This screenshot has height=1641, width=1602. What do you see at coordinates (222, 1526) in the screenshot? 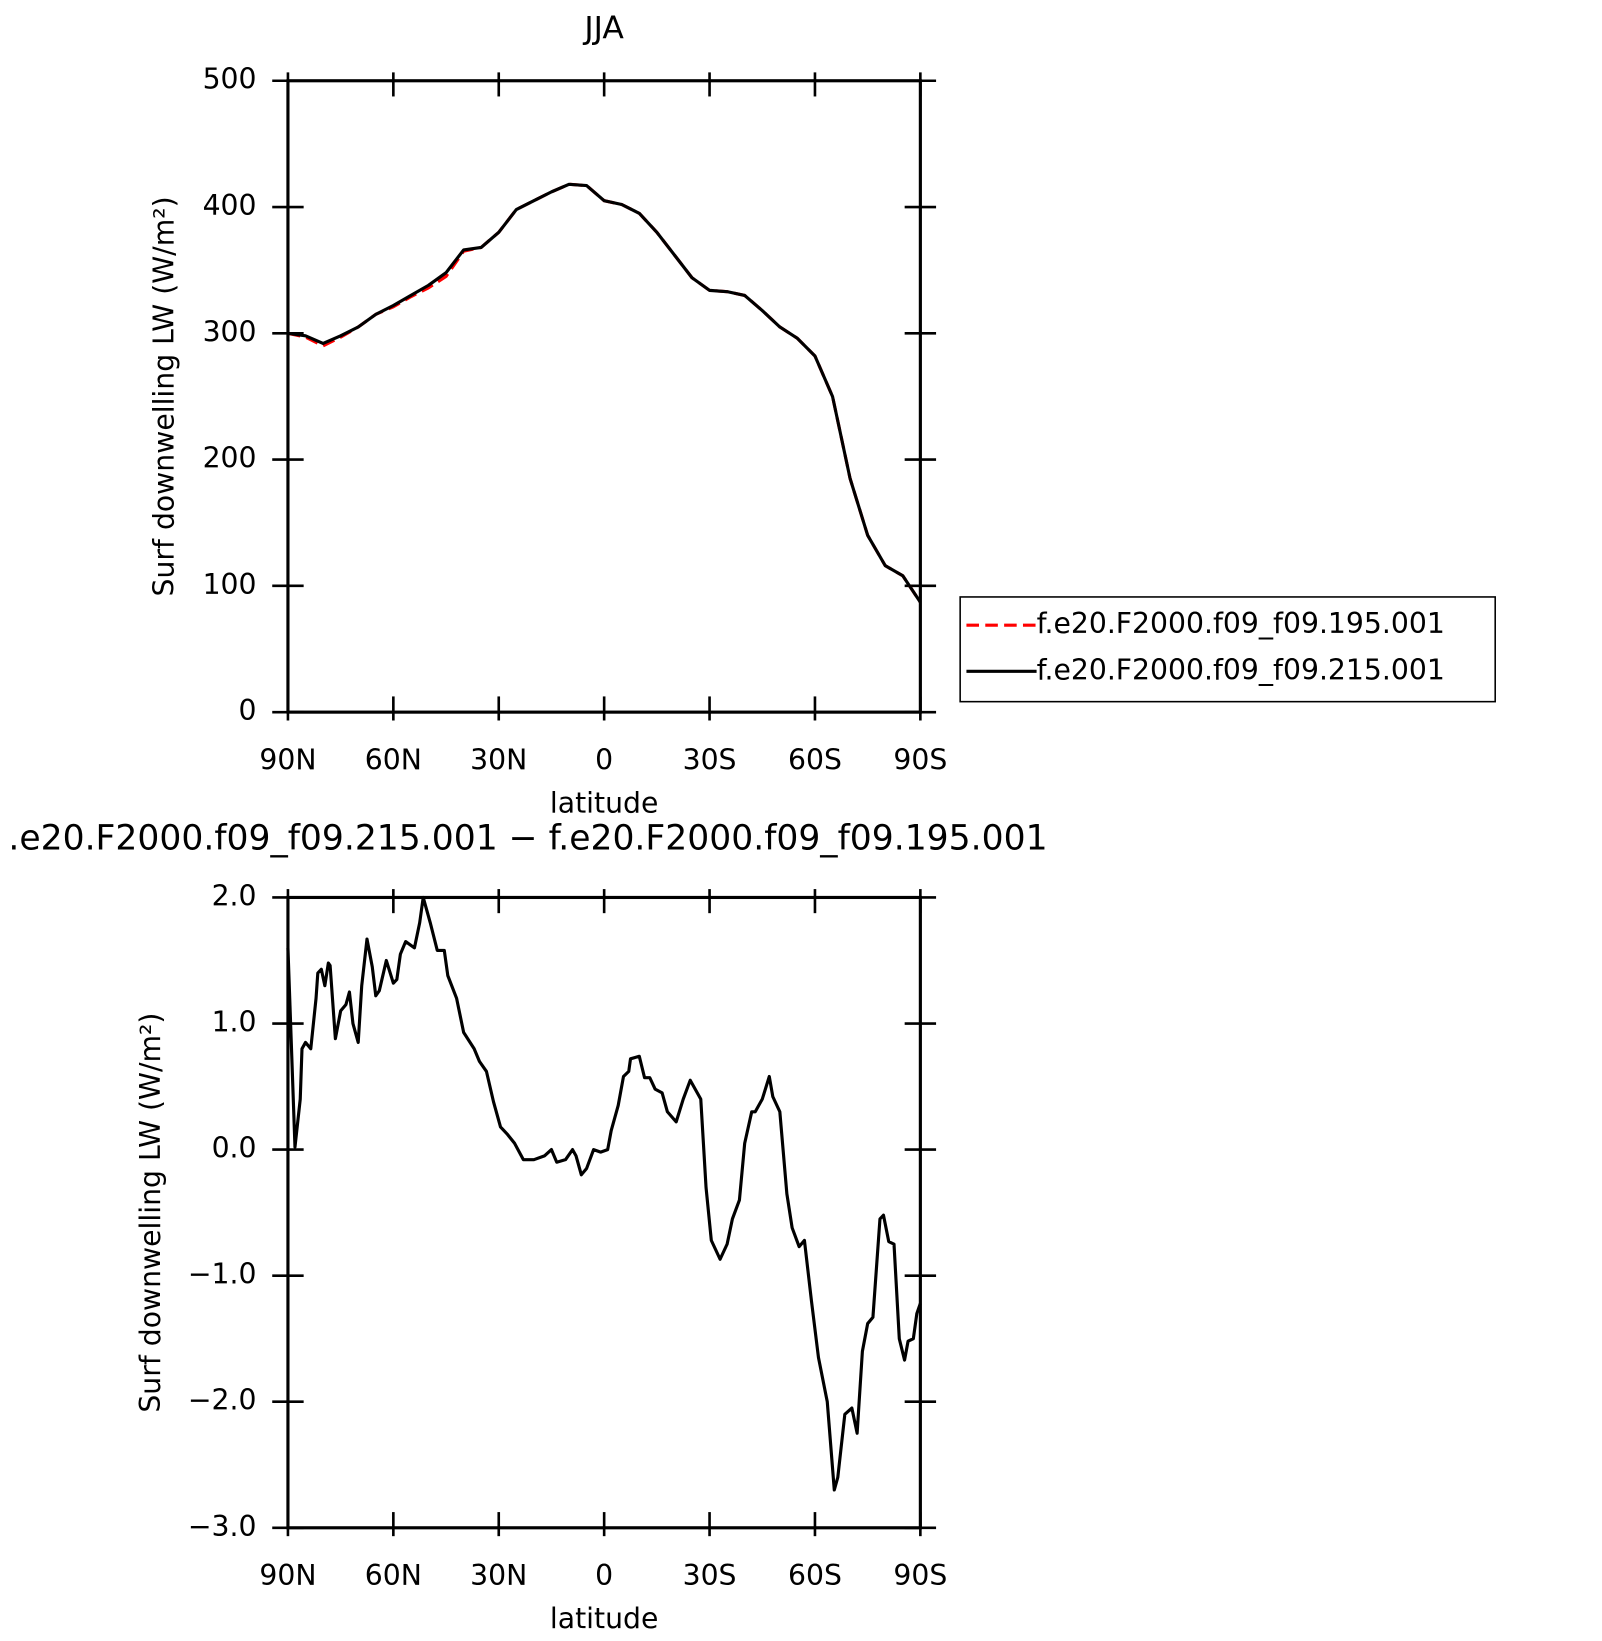
I see `y-tick-label: −3.0` at bounding box center [222, 1526].